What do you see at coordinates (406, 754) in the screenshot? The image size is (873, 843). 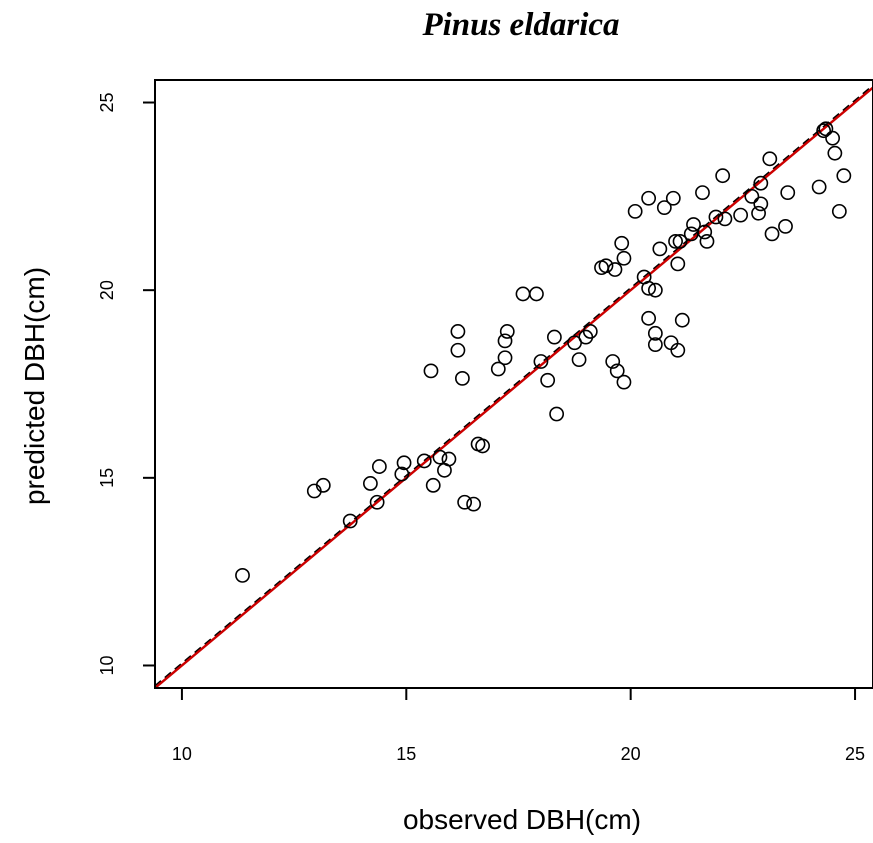 I see `x-tick-label: 15` at bounding box center [406, 754].